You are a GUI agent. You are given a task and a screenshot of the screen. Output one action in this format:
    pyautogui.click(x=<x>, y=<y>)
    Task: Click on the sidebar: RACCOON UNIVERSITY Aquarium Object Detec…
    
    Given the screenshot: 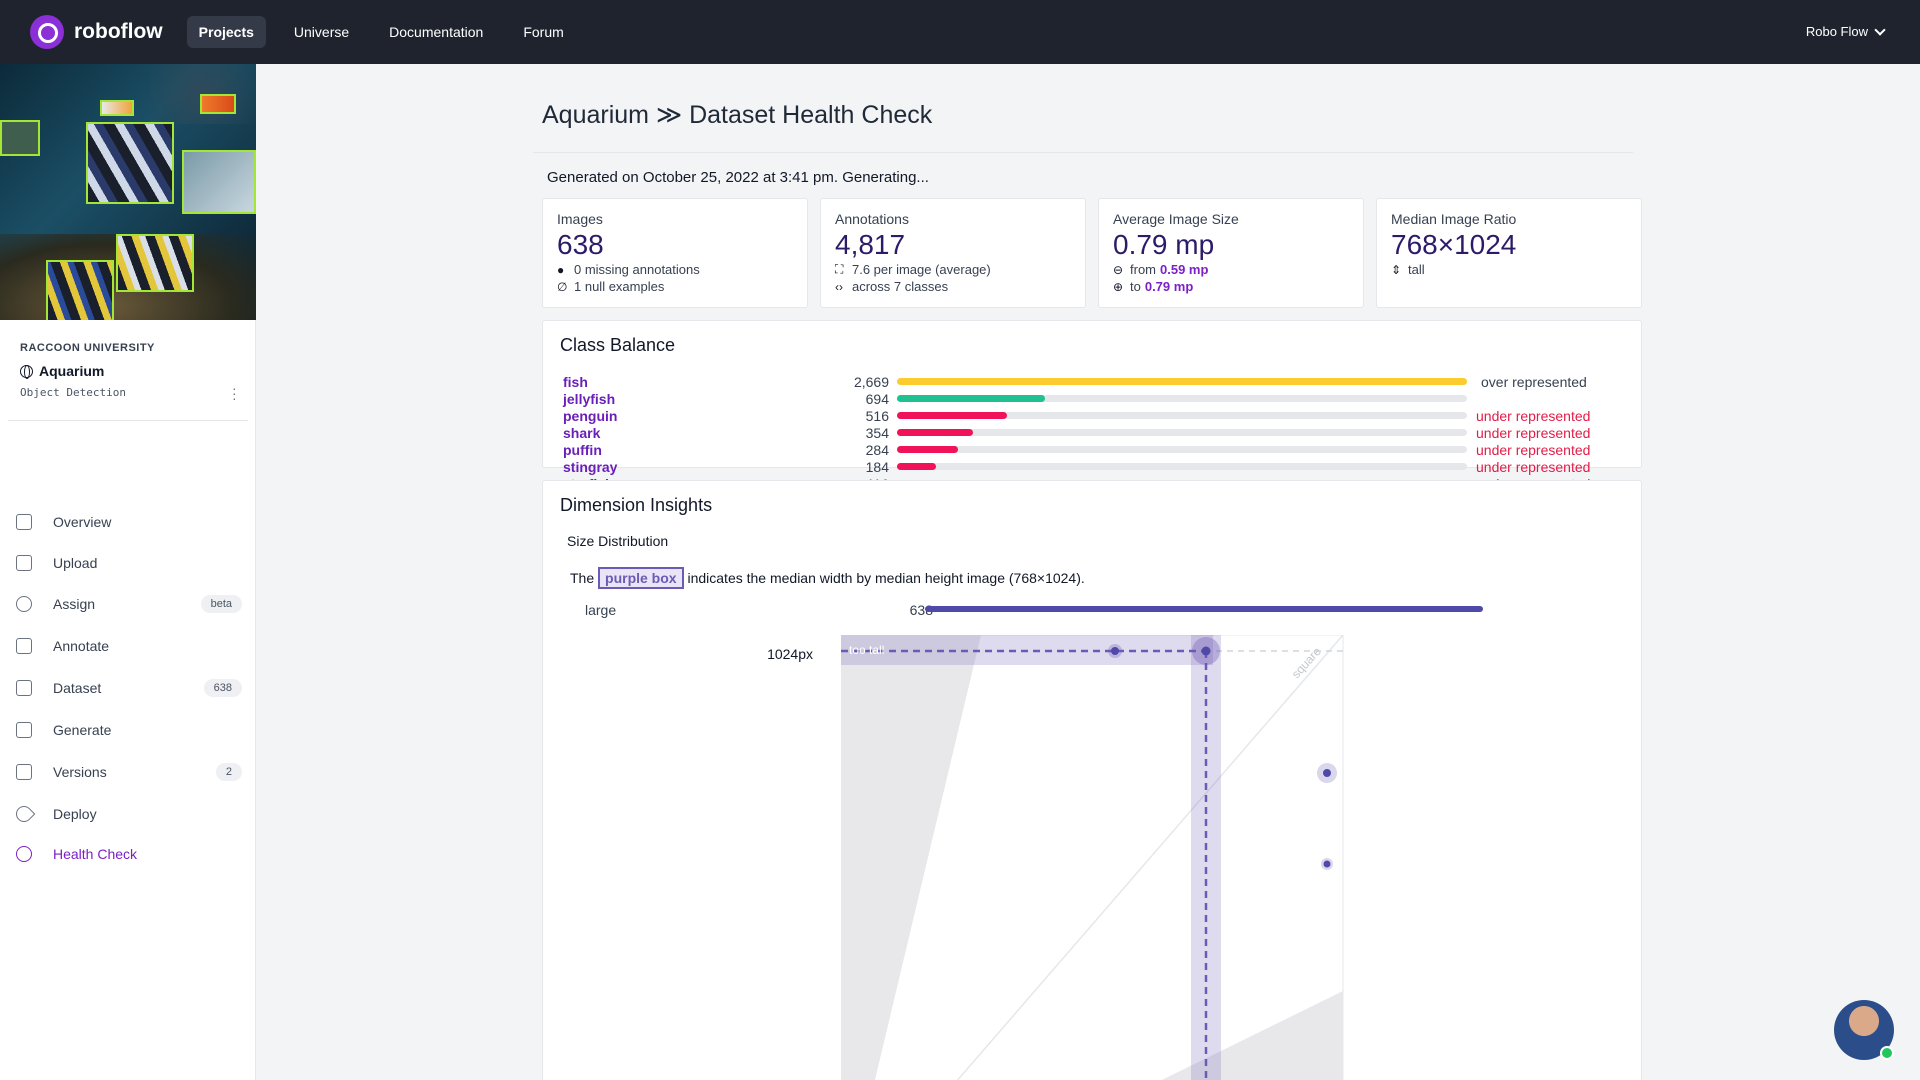 What is the action you would take?
    pyautogui.click(x=128, y=572)
    